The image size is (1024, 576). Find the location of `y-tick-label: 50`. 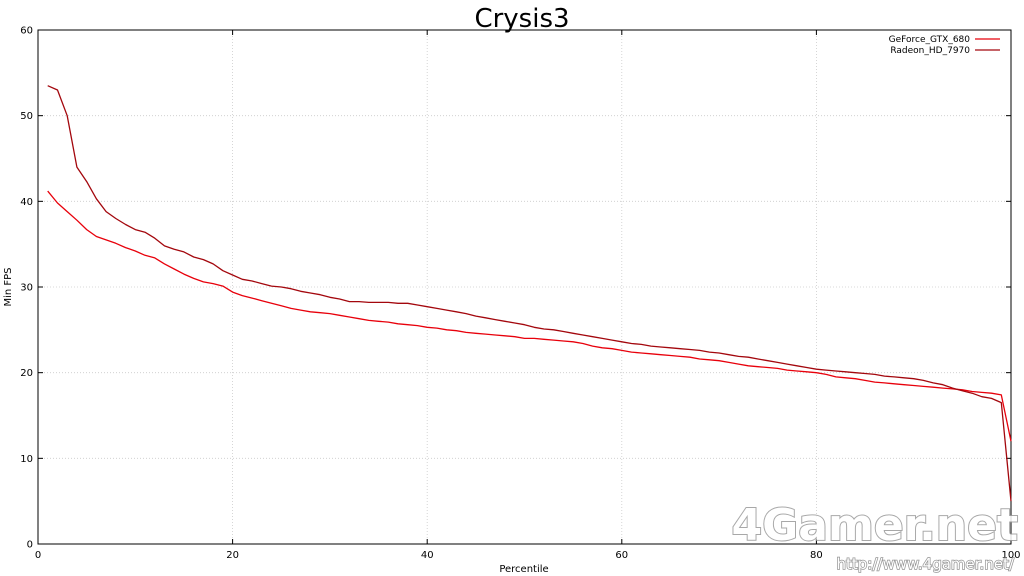

y-tick-label: 50 is located at coordinates (26, 116).